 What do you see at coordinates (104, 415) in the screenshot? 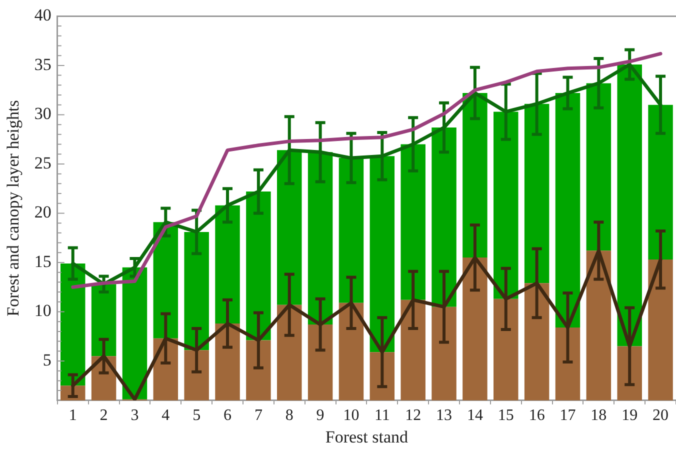
I see `x-tick-label: 2` at bounding box center [104, 415].